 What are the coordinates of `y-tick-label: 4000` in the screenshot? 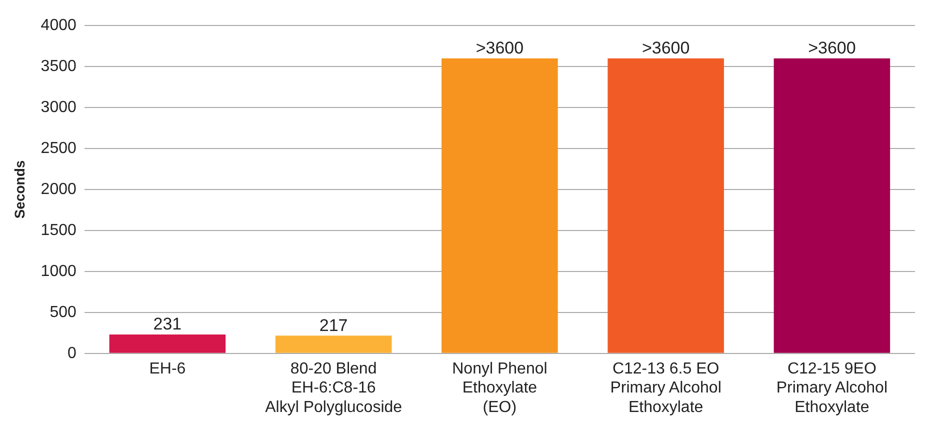 It's located at (58, 25).